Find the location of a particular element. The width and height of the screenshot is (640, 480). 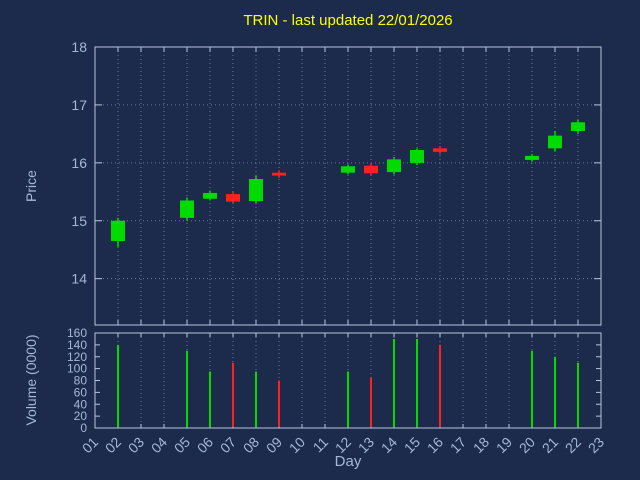

x-tick-label: 17 is located at coordinates (458, 445).